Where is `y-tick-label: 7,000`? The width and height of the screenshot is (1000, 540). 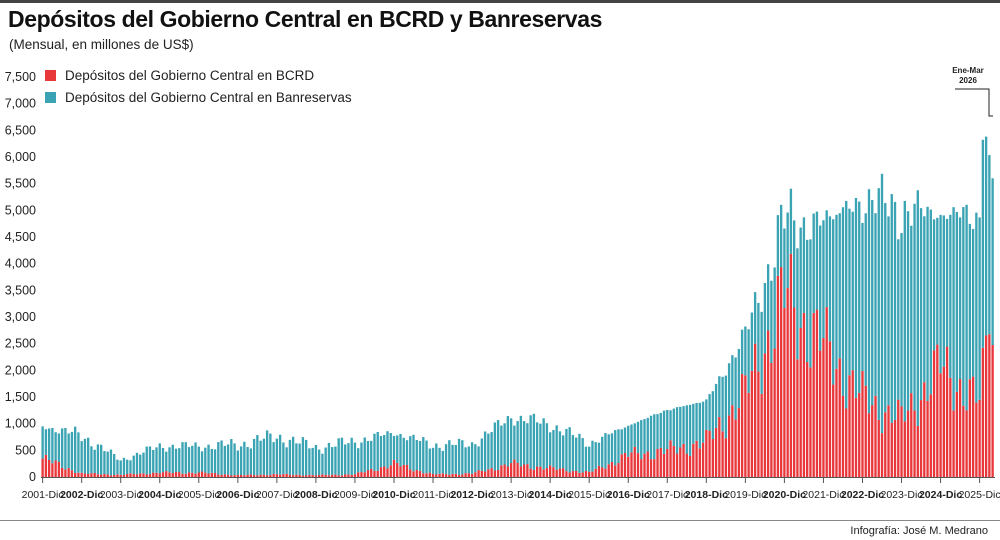 y-tick-label: 7,000 is located at coordinates (20, 104).